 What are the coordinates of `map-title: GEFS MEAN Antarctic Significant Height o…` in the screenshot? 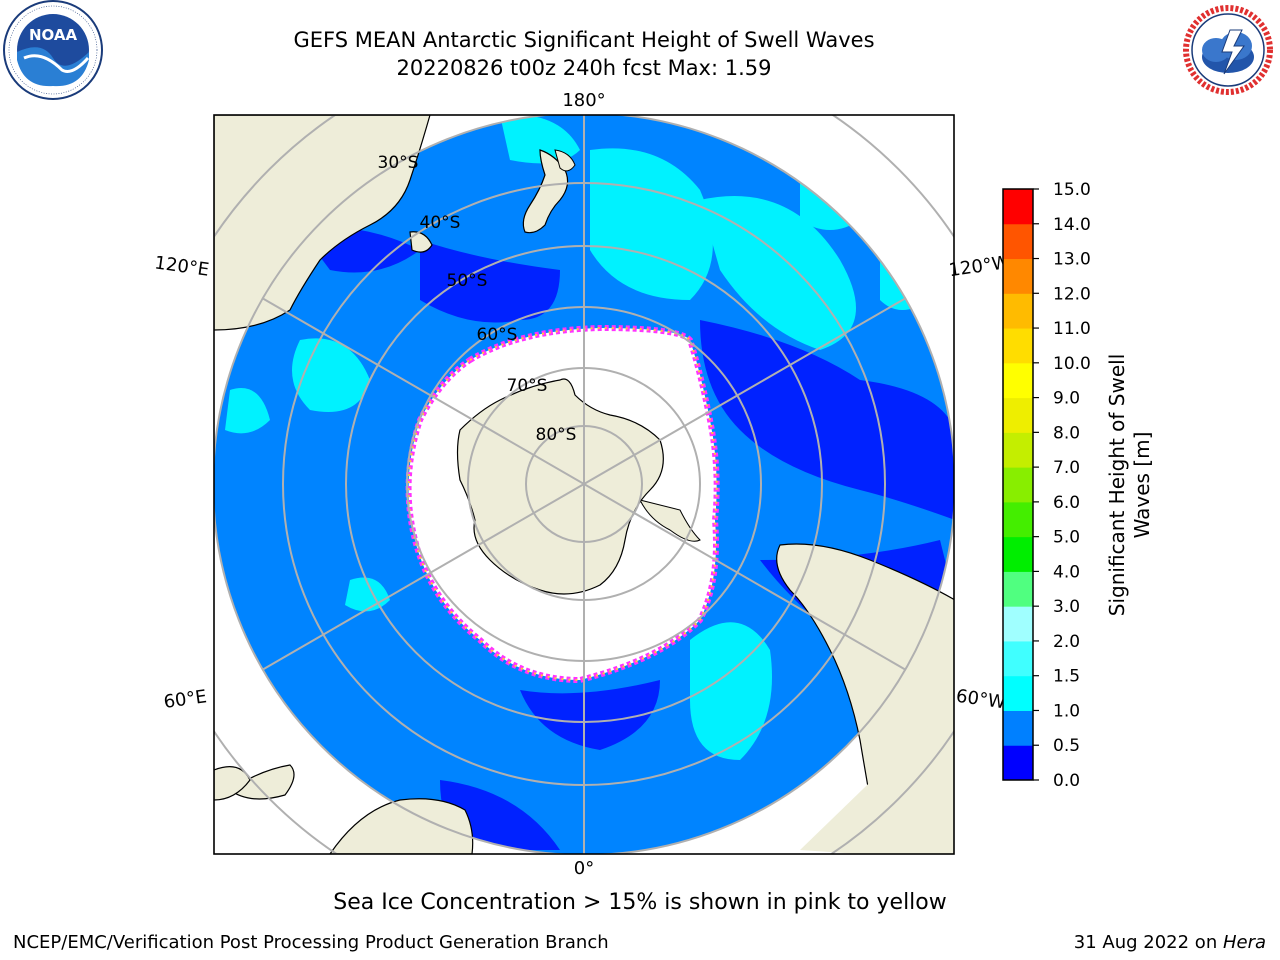 It's located at (584, 40).